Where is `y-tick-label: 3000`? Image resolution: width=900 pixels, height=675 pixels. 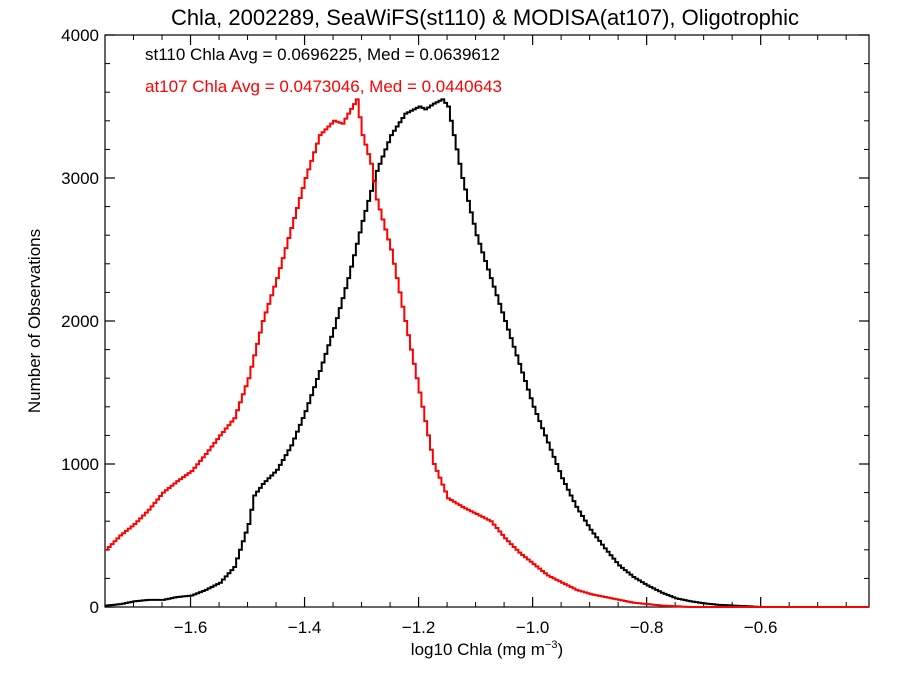 y-tick-label: 3000 is located at coordinates (80, 178).